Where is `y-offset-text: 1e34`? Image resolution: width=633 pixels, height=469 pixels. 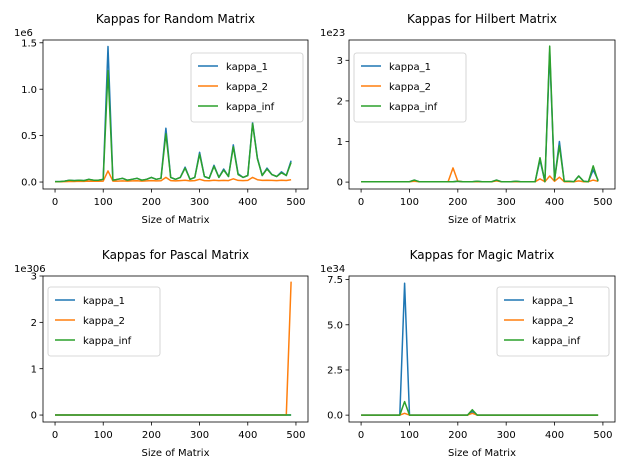
y-offset-text: 1e34 is located at coordinates (332, 269).